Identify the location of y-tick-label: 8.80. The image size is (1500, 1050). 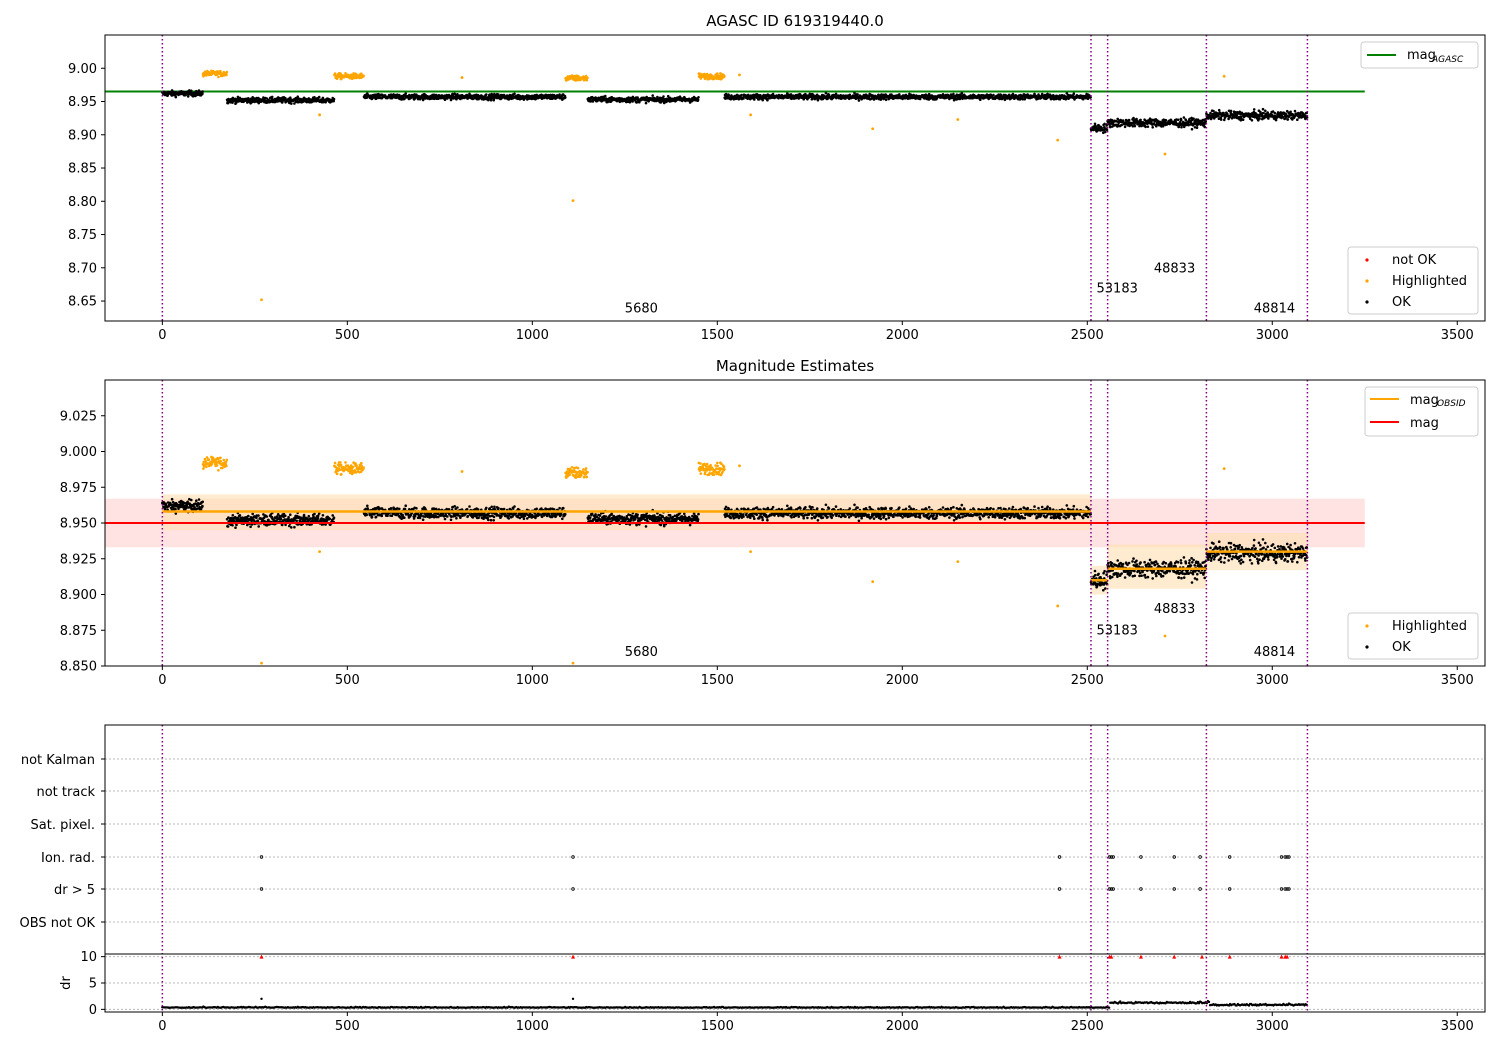
(82, 202).